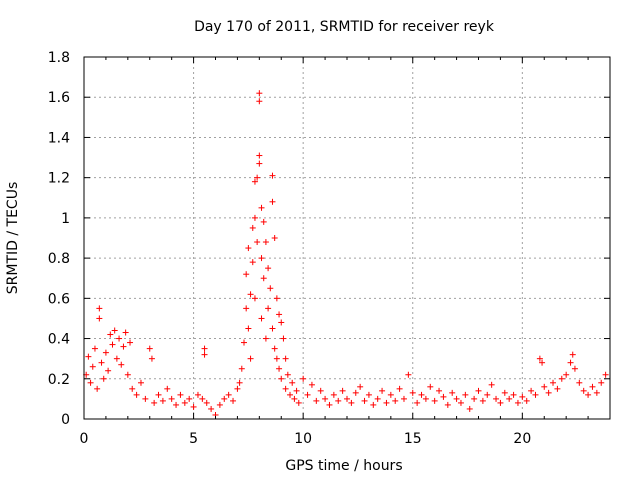 The height and width of the screenshot is (480, 640). What do you see at coordinates (59, 380) in the screenshot?
I see `y-tick-label: 0.2` at bounding box center [59, 380].